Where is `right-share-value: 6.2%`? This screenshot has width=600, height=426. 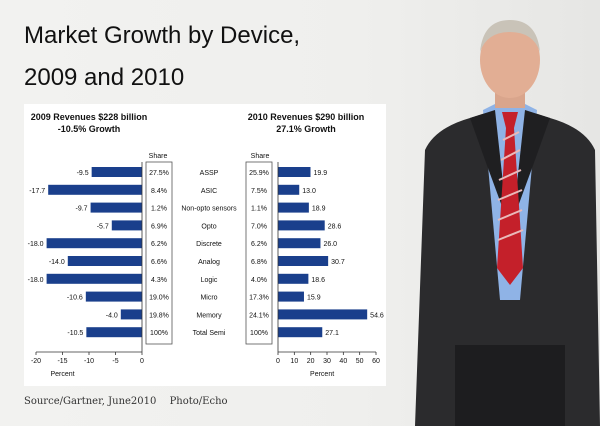
right-share-value: 6.2% is located at coordinates (259, 244).